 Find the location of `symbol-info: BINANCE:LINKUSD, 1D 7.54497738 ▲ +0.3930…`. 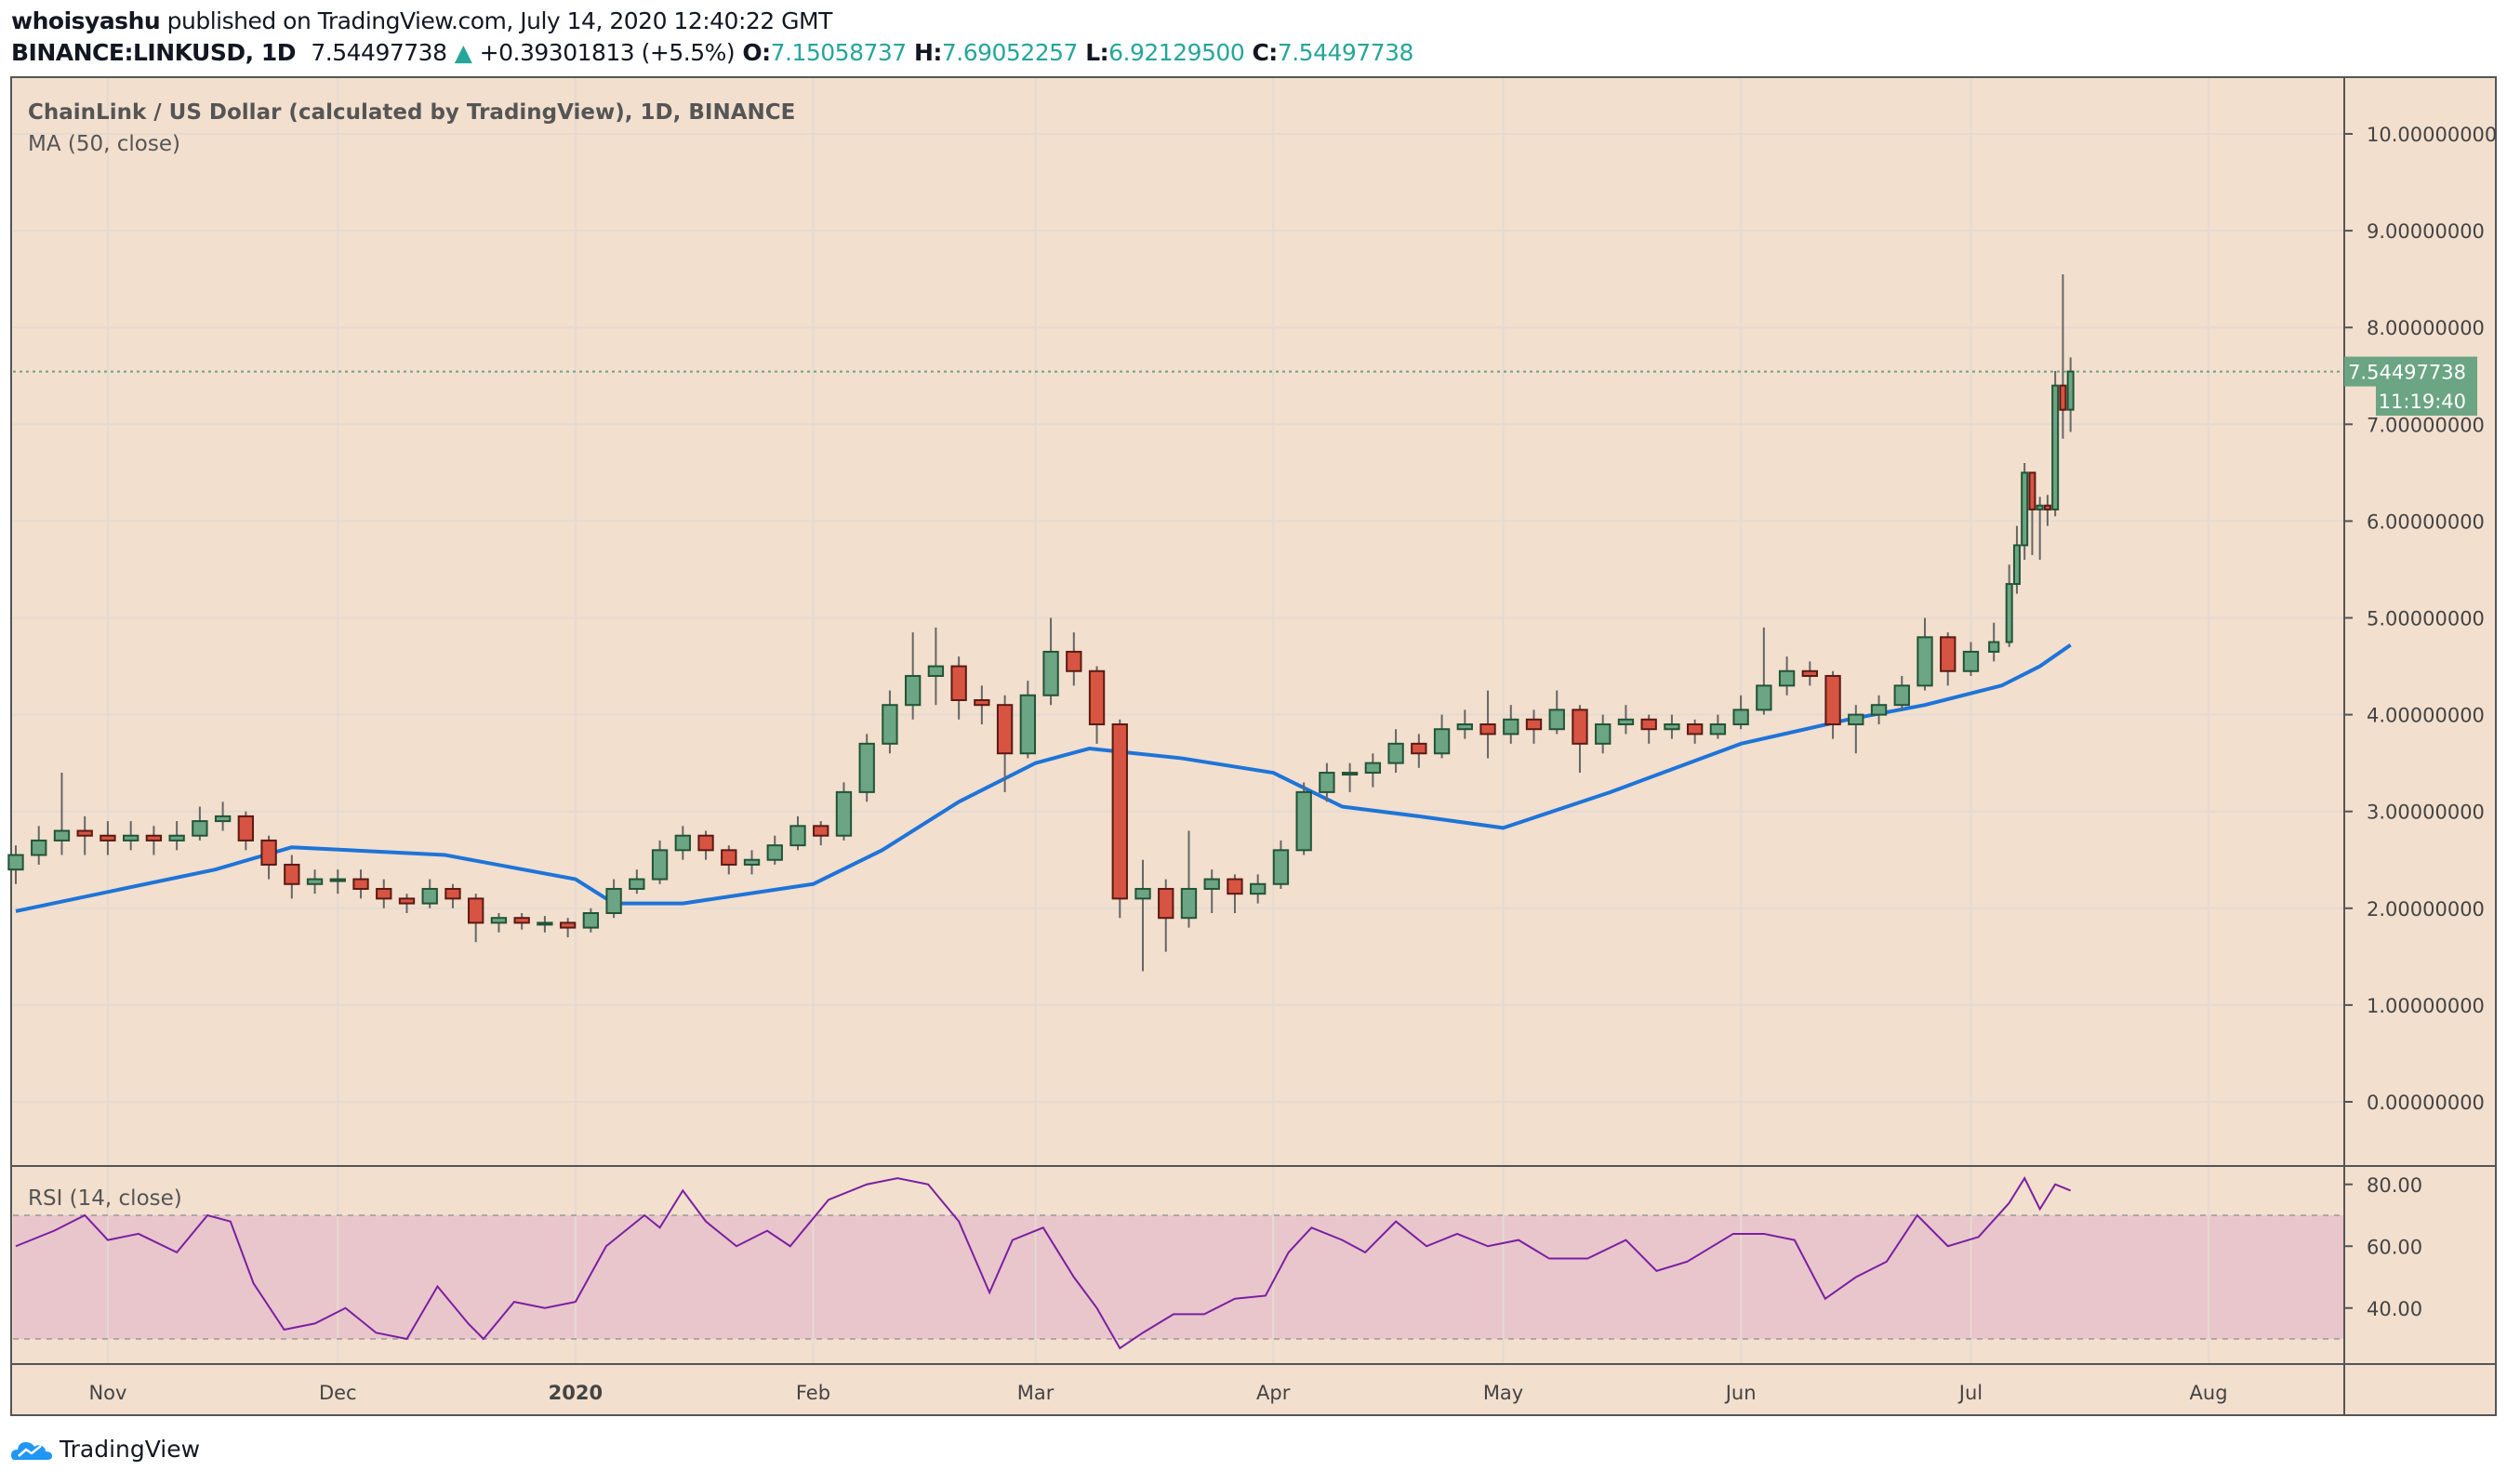

symbol-info: BINANCE:LINKUSD, 1D 7.54497738 ▲ +0.3930… is located at coordinates (712, 52).